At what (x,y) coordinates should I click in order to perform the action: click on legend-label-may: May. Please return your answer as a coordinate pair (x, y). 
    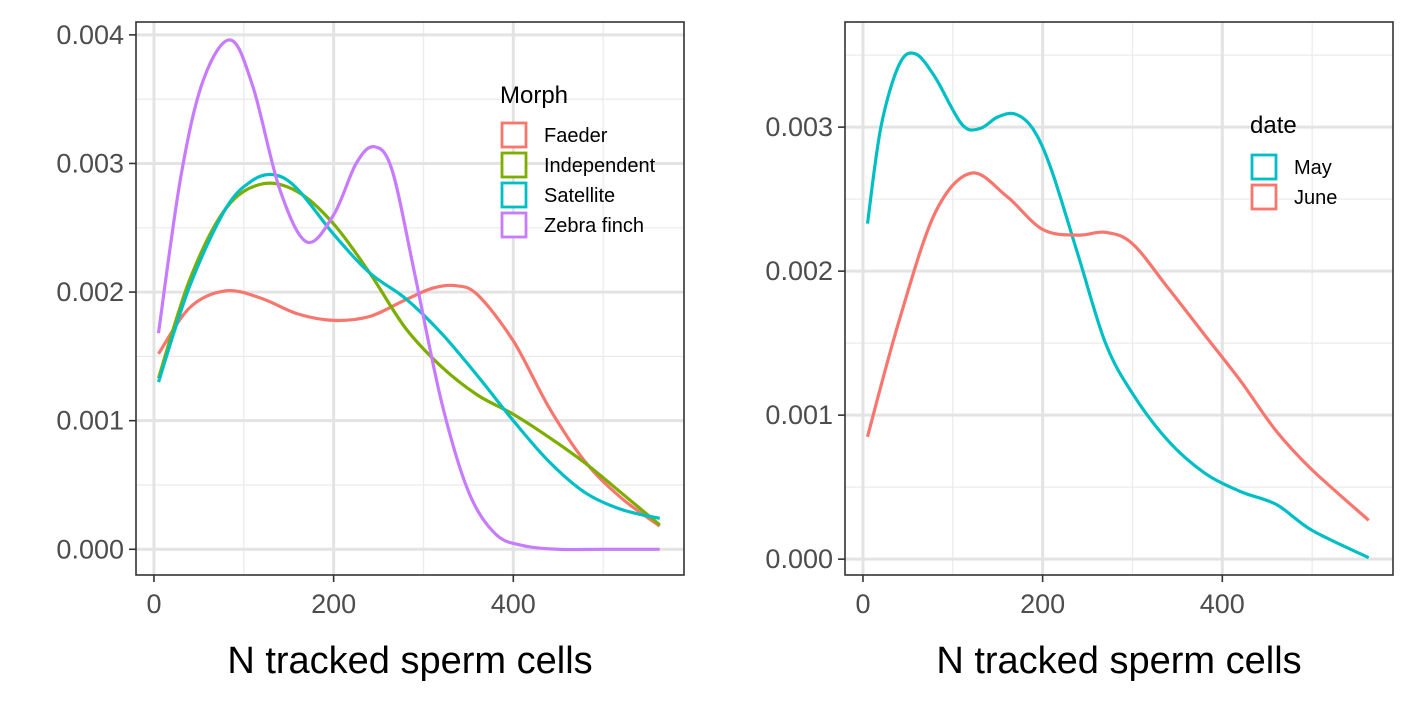
    Looking at the image, I should click on (1313, 168).